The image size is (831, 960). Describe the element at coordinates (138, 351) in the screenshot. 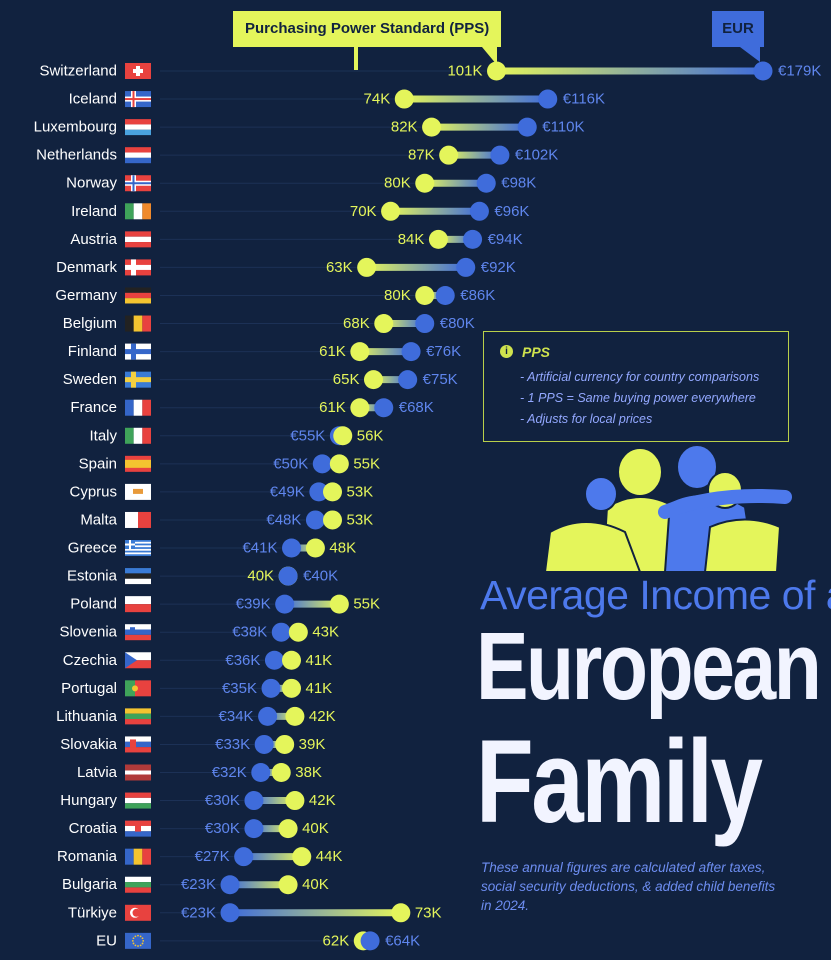

I see `flag-fi-icon` at that location.